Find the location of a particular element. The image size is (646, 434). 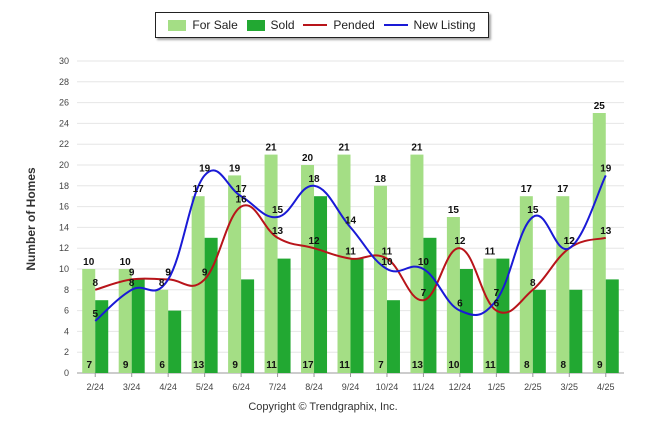

legend-swatch-for-sale is located at coordinates (177, 25).